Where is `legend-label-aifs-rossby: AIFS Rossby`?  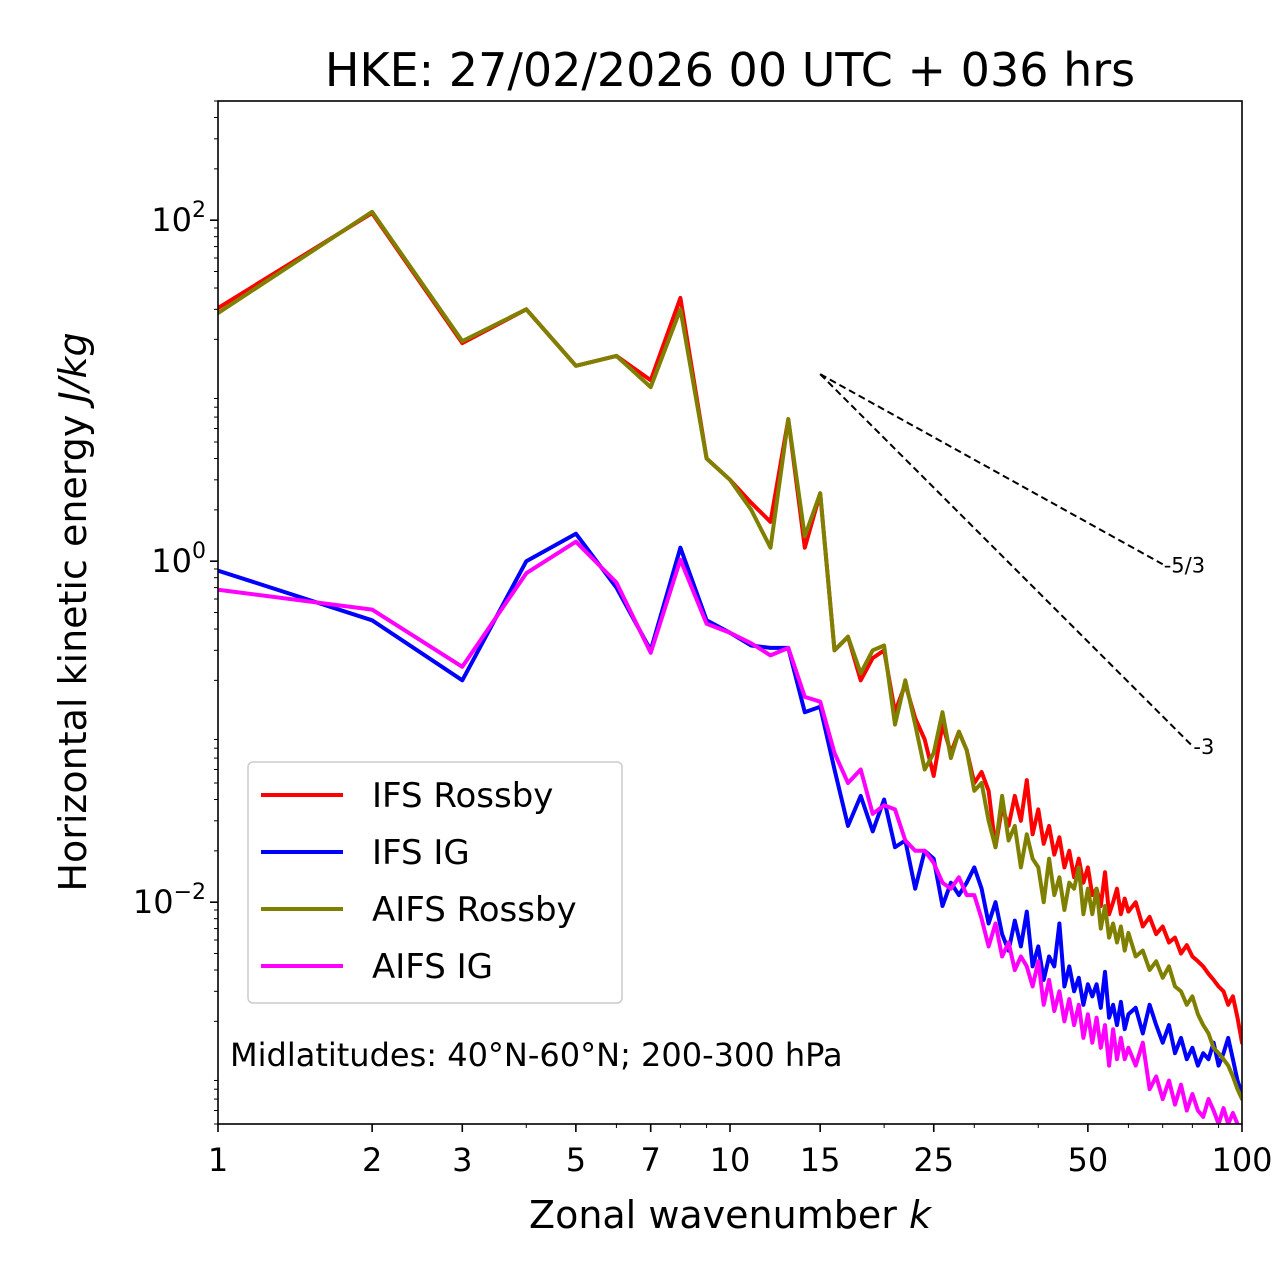
legend-label-aifs-rossby: AIFS Rossby is located at coordinates (474, 910).